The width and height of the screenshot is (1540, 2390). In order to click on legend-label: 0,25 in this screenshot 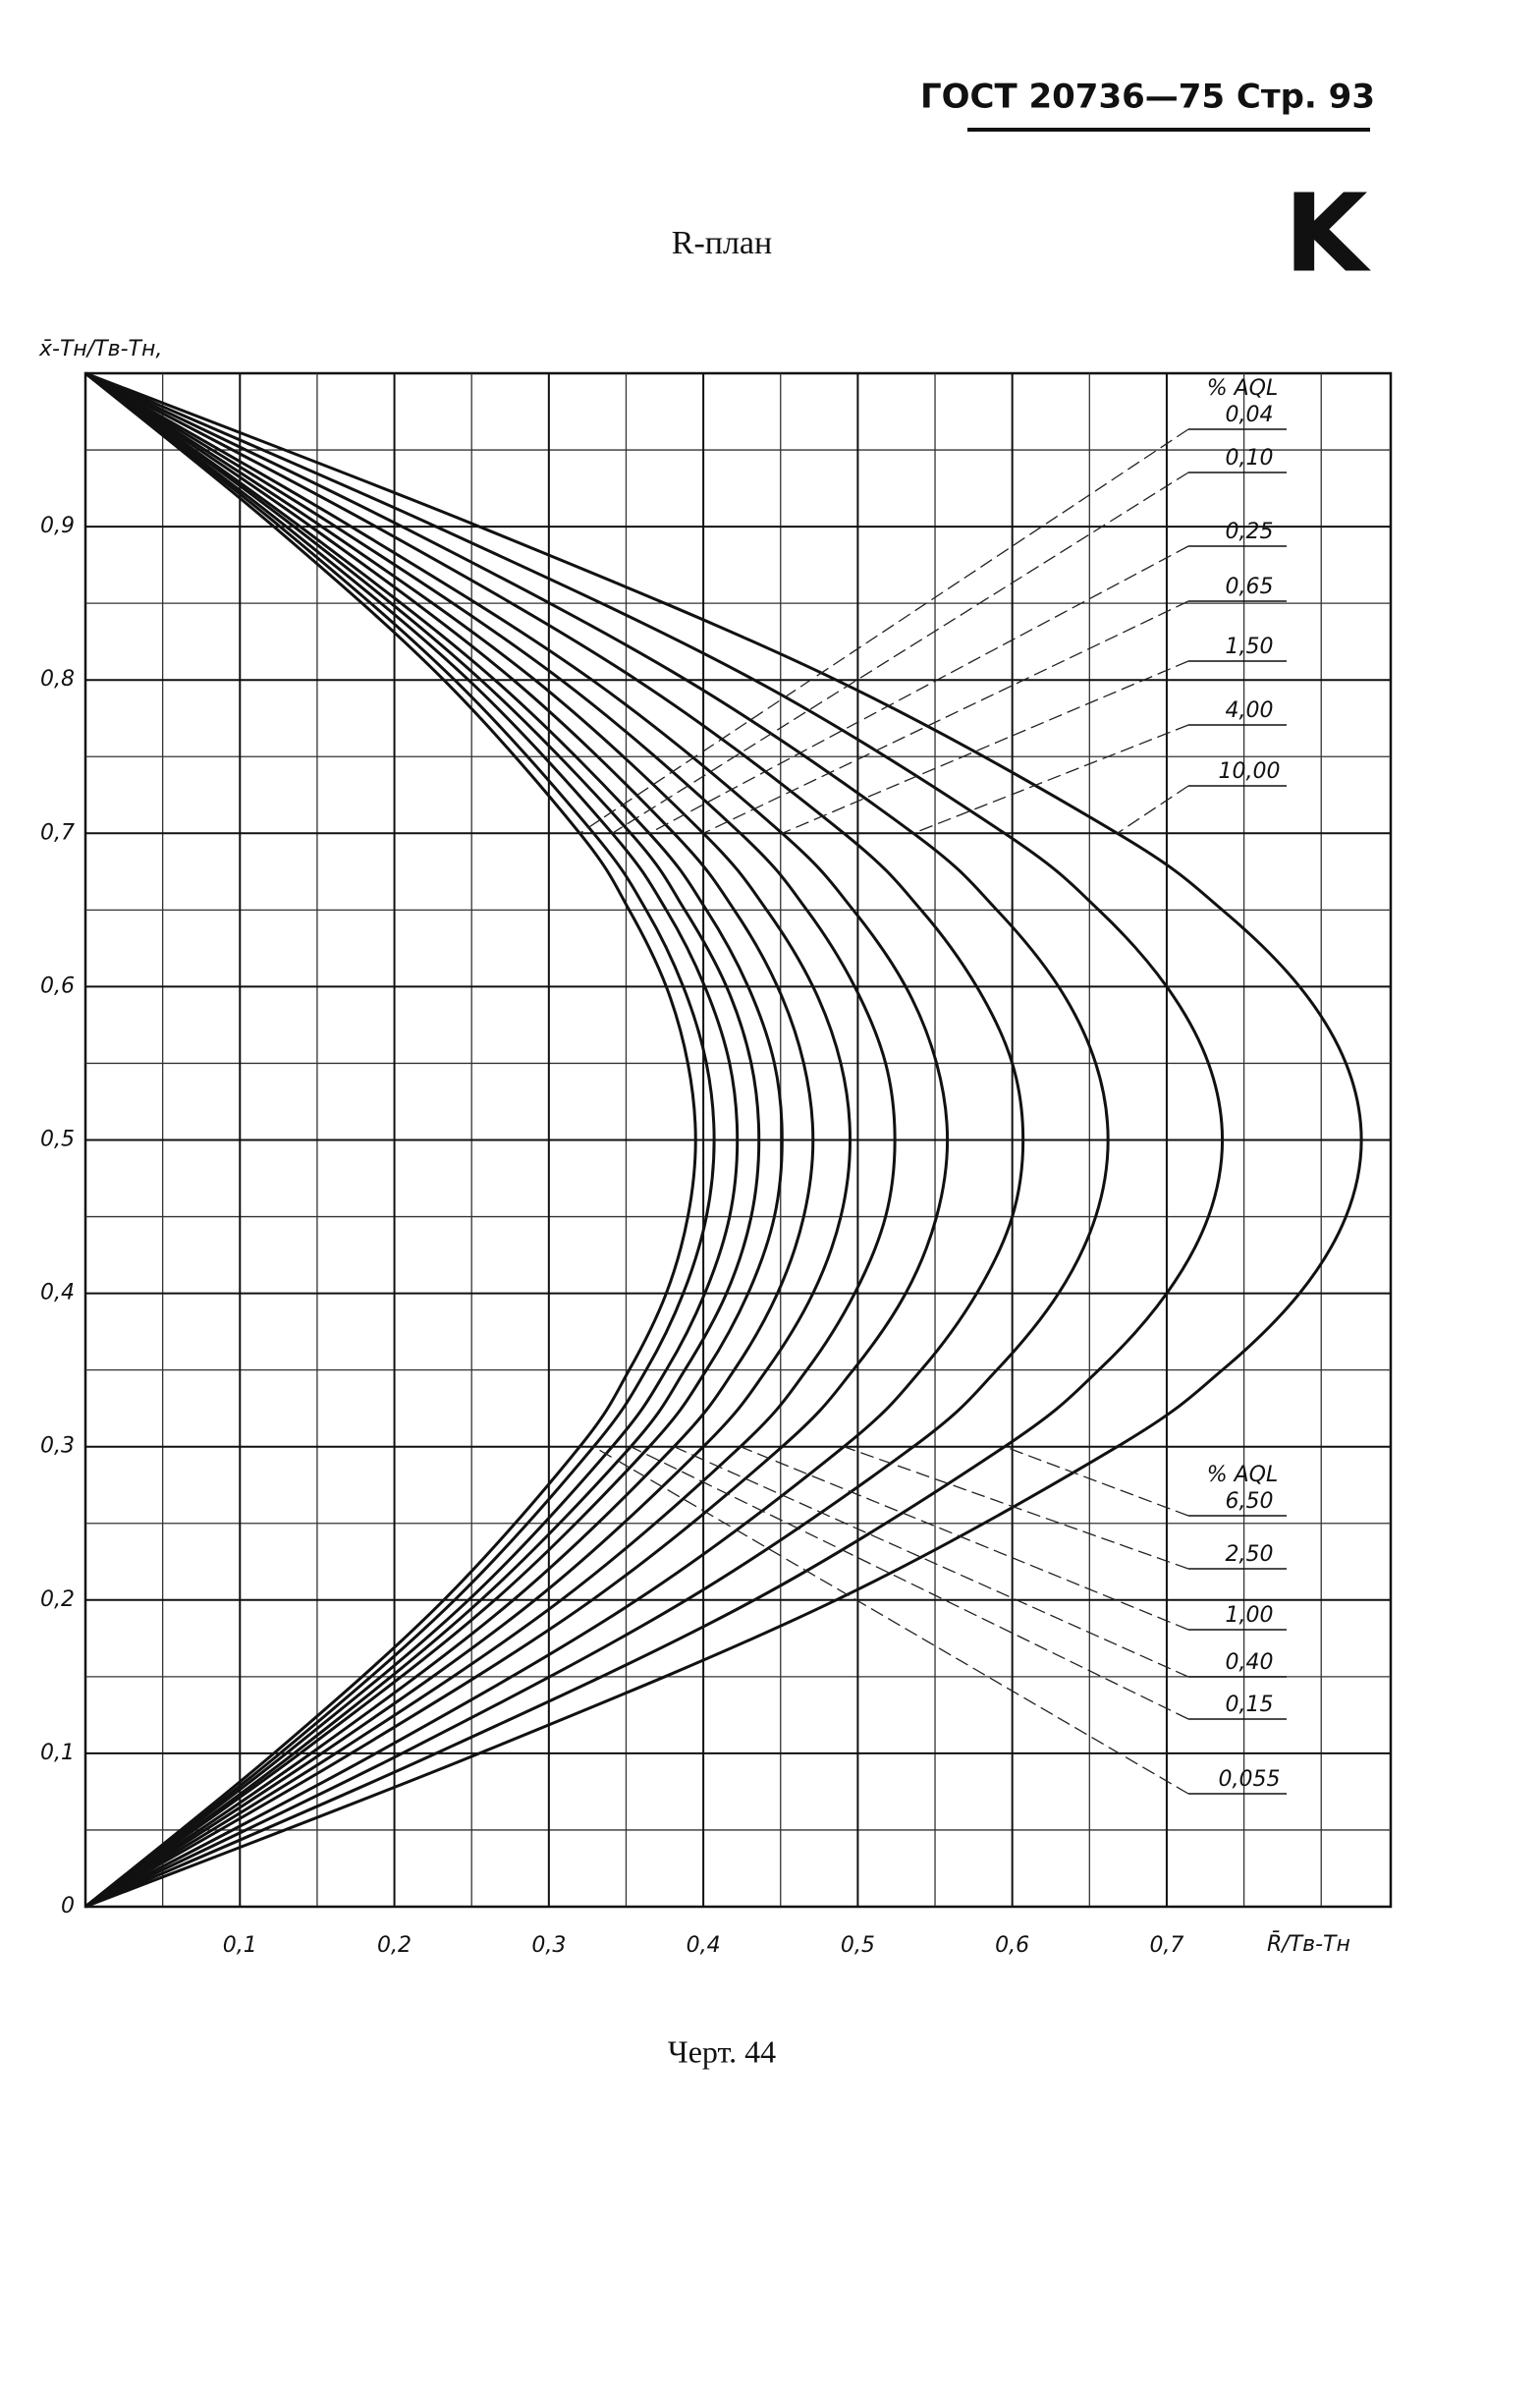, I will do `click(1250, 532)`.